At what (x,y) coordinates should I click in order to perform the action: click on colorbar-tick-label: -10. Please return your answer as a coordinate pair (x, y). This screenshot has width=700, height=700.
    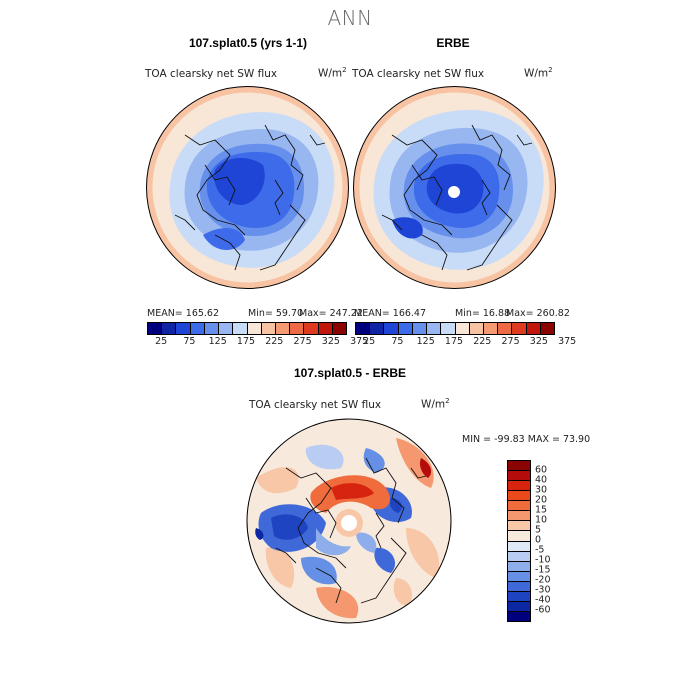
    Looking at the image, I should click on (543, 560).